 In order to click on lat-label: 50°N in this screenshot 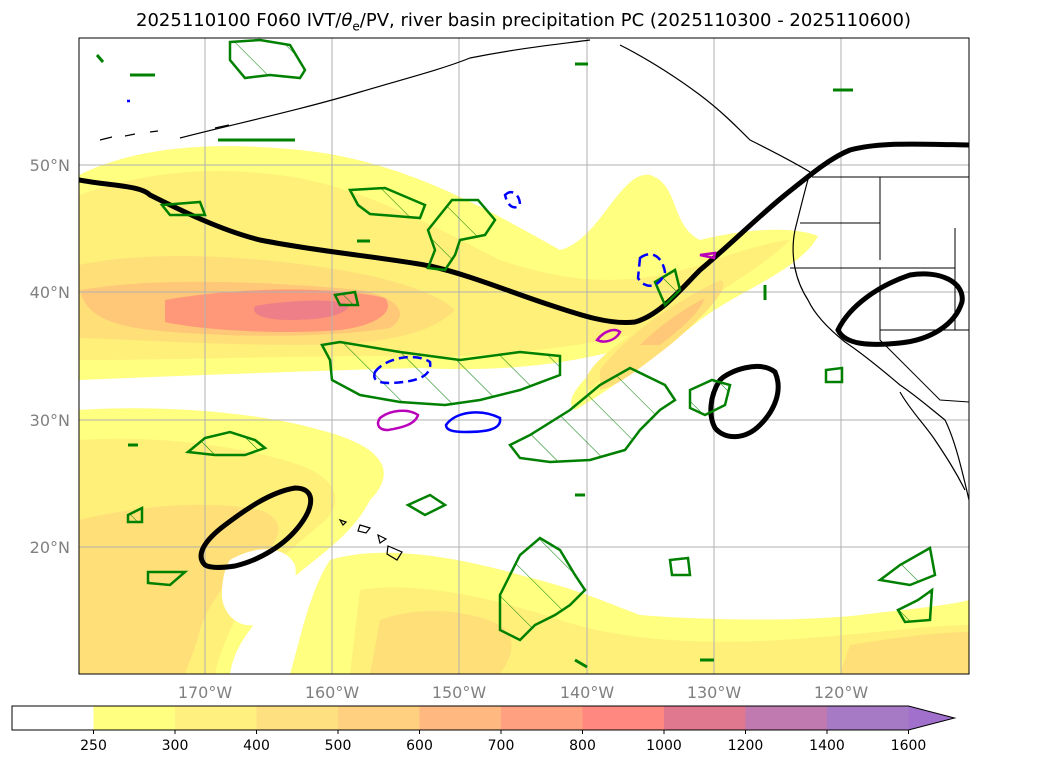, I will do `click(50, 165)`.